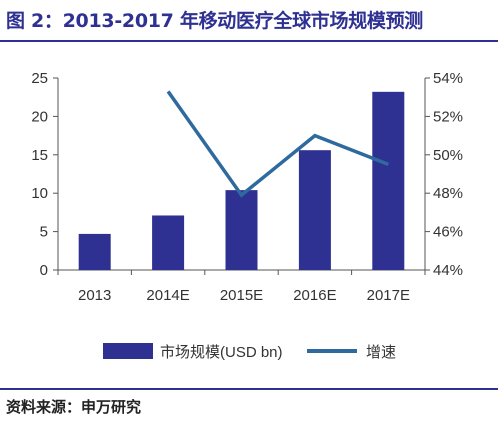 The width and height of the screenshot is (498, 421). Describe the element at coordinates (39, 155) in the screenshot. I see `y-left-tick-label: 15` at that location.